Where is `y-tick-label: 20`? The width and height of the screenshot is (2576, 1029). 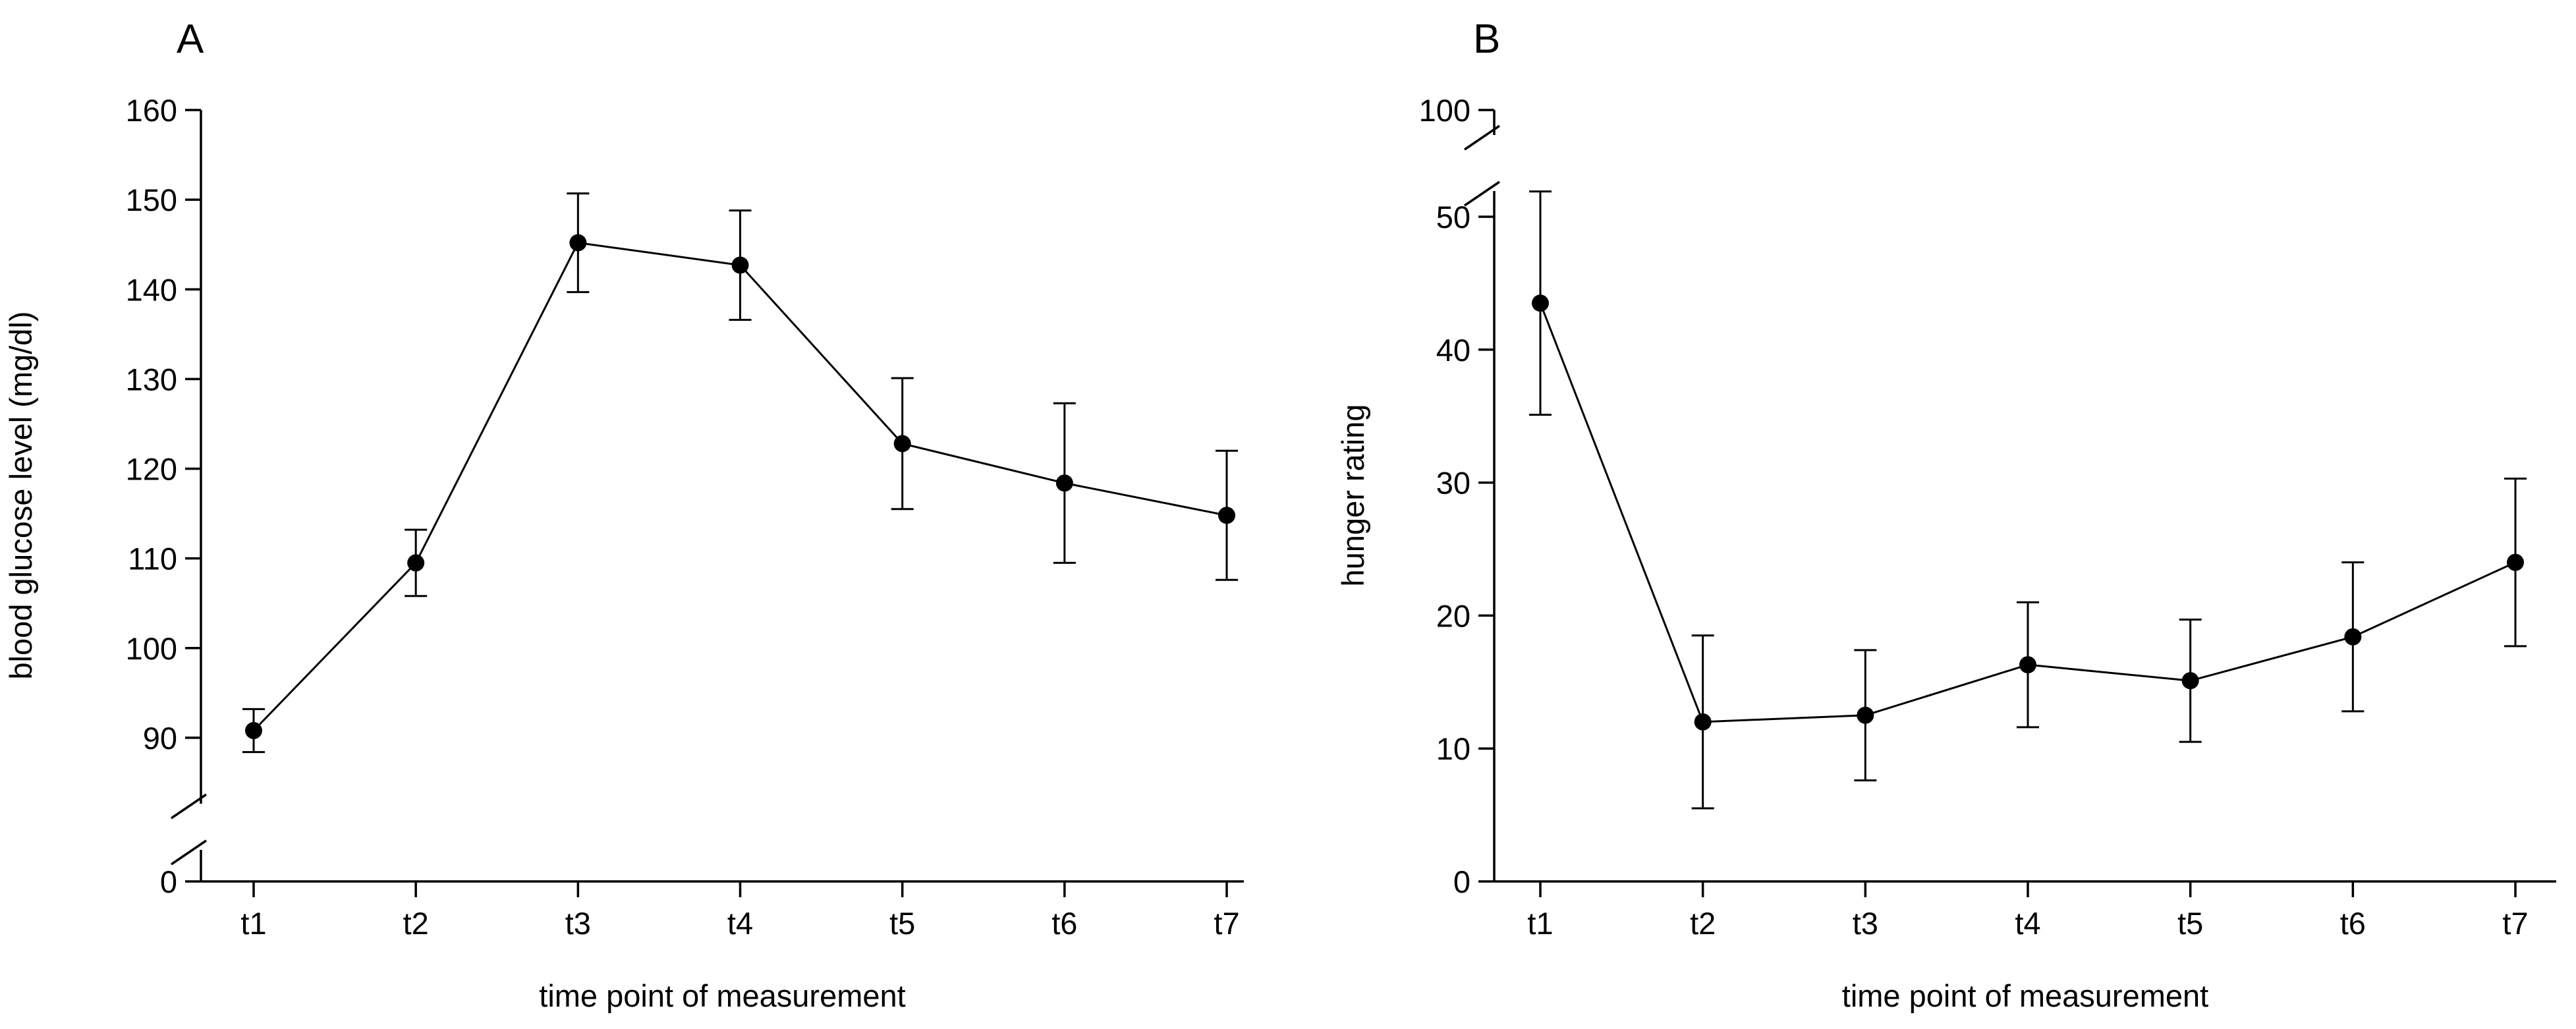 y-tick-label: 20 is located at coordinates (1453, 615).